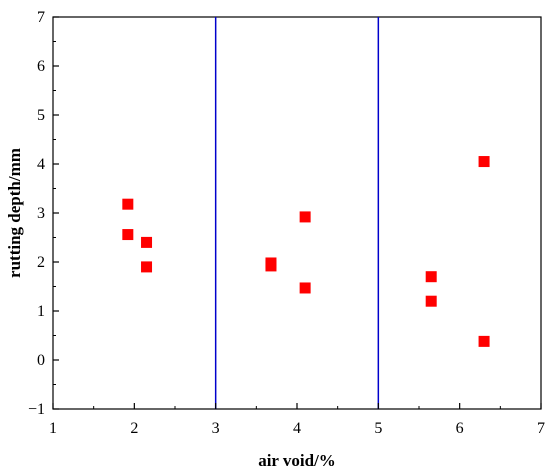 The image size is (550, 472). I want to click on x-tick-label: 4, so click(297, 428).